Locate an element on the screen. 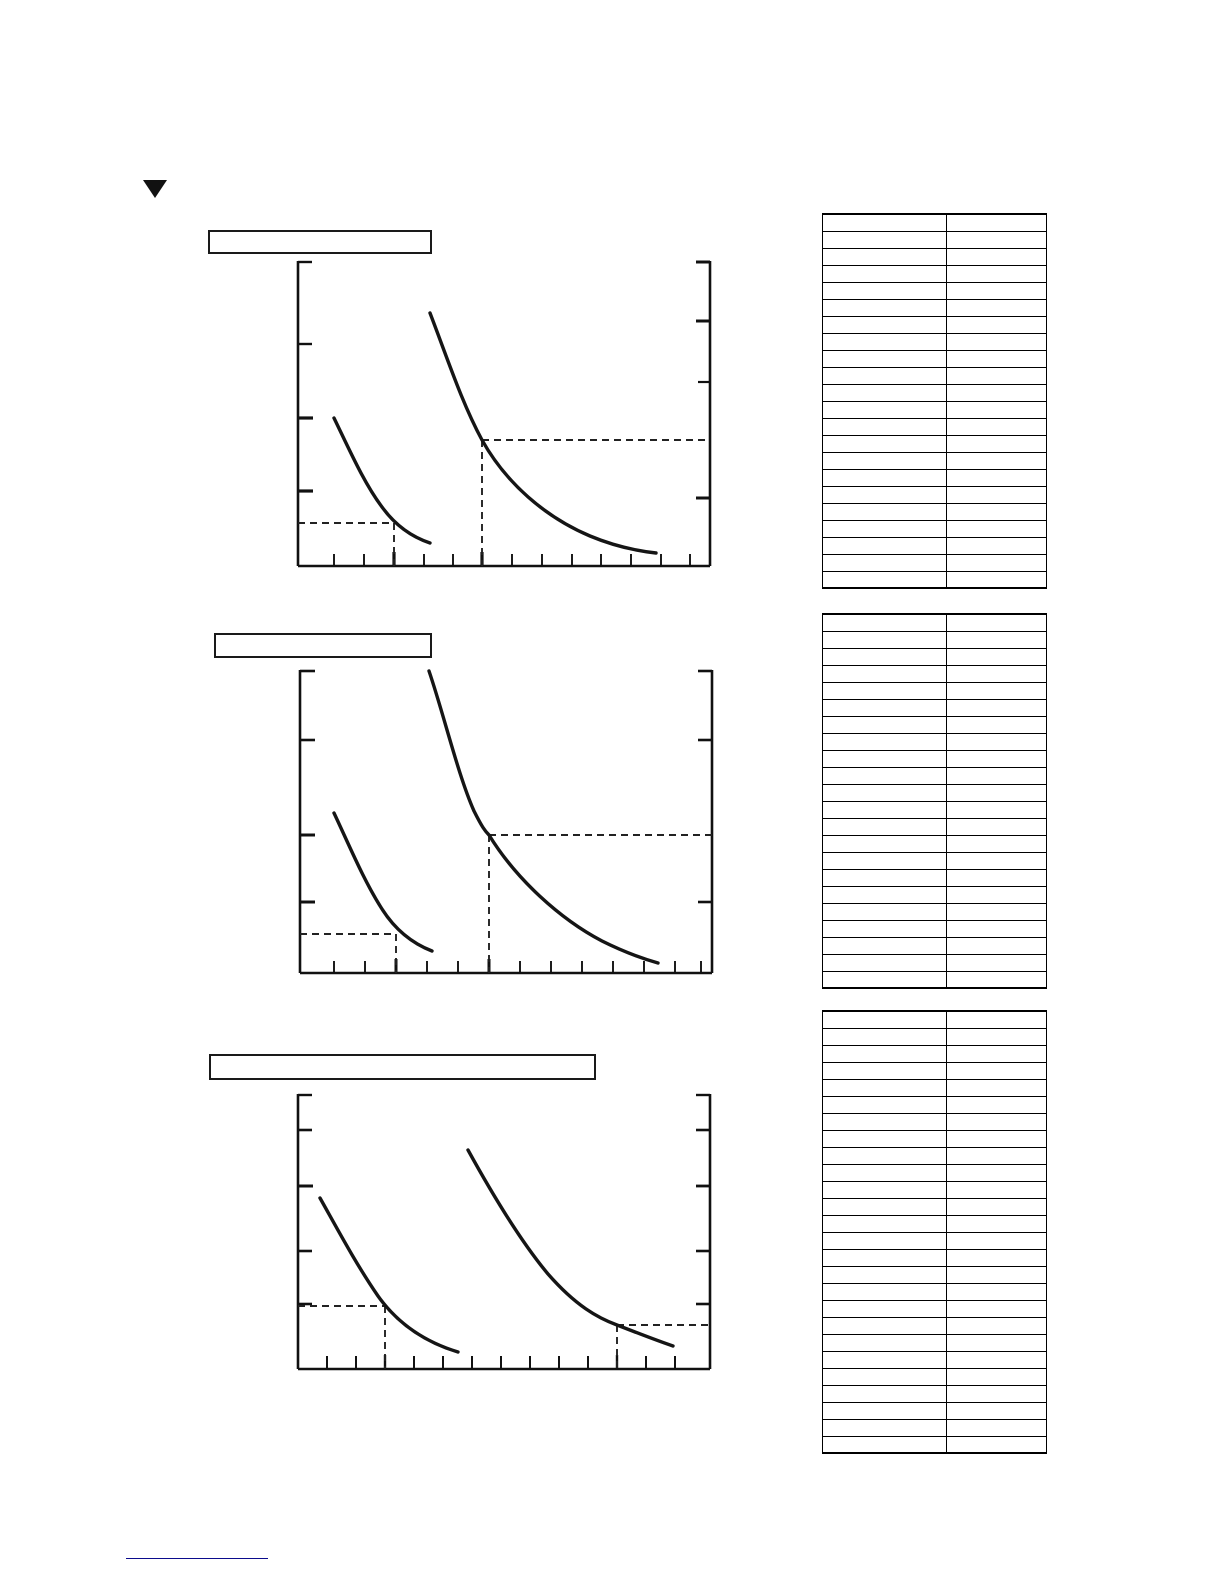 Image resolution: width=1224 pixels, height=1584 pixels. chart-3-title-box is located at coordinates (402, 1067).